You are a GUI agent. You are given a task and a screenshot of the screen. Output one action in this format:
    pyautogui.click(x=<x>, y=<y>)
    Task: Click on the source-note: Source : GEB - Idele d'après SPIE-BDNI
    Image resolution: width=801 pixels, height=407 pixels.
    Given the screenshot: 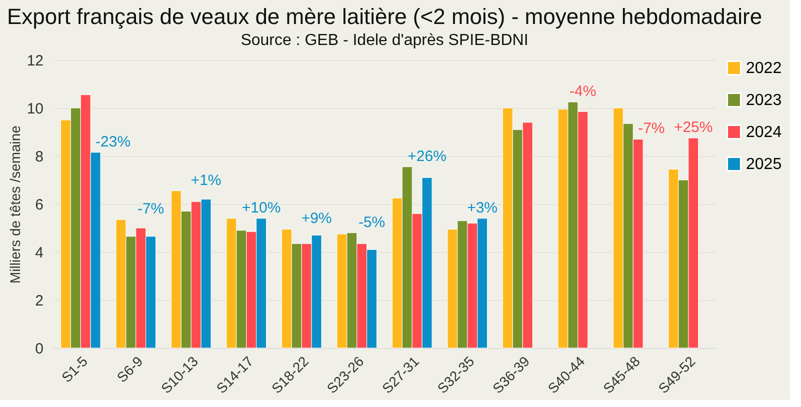 What is the action you would take?
    pyautogui.click(x=384, y=40)
    